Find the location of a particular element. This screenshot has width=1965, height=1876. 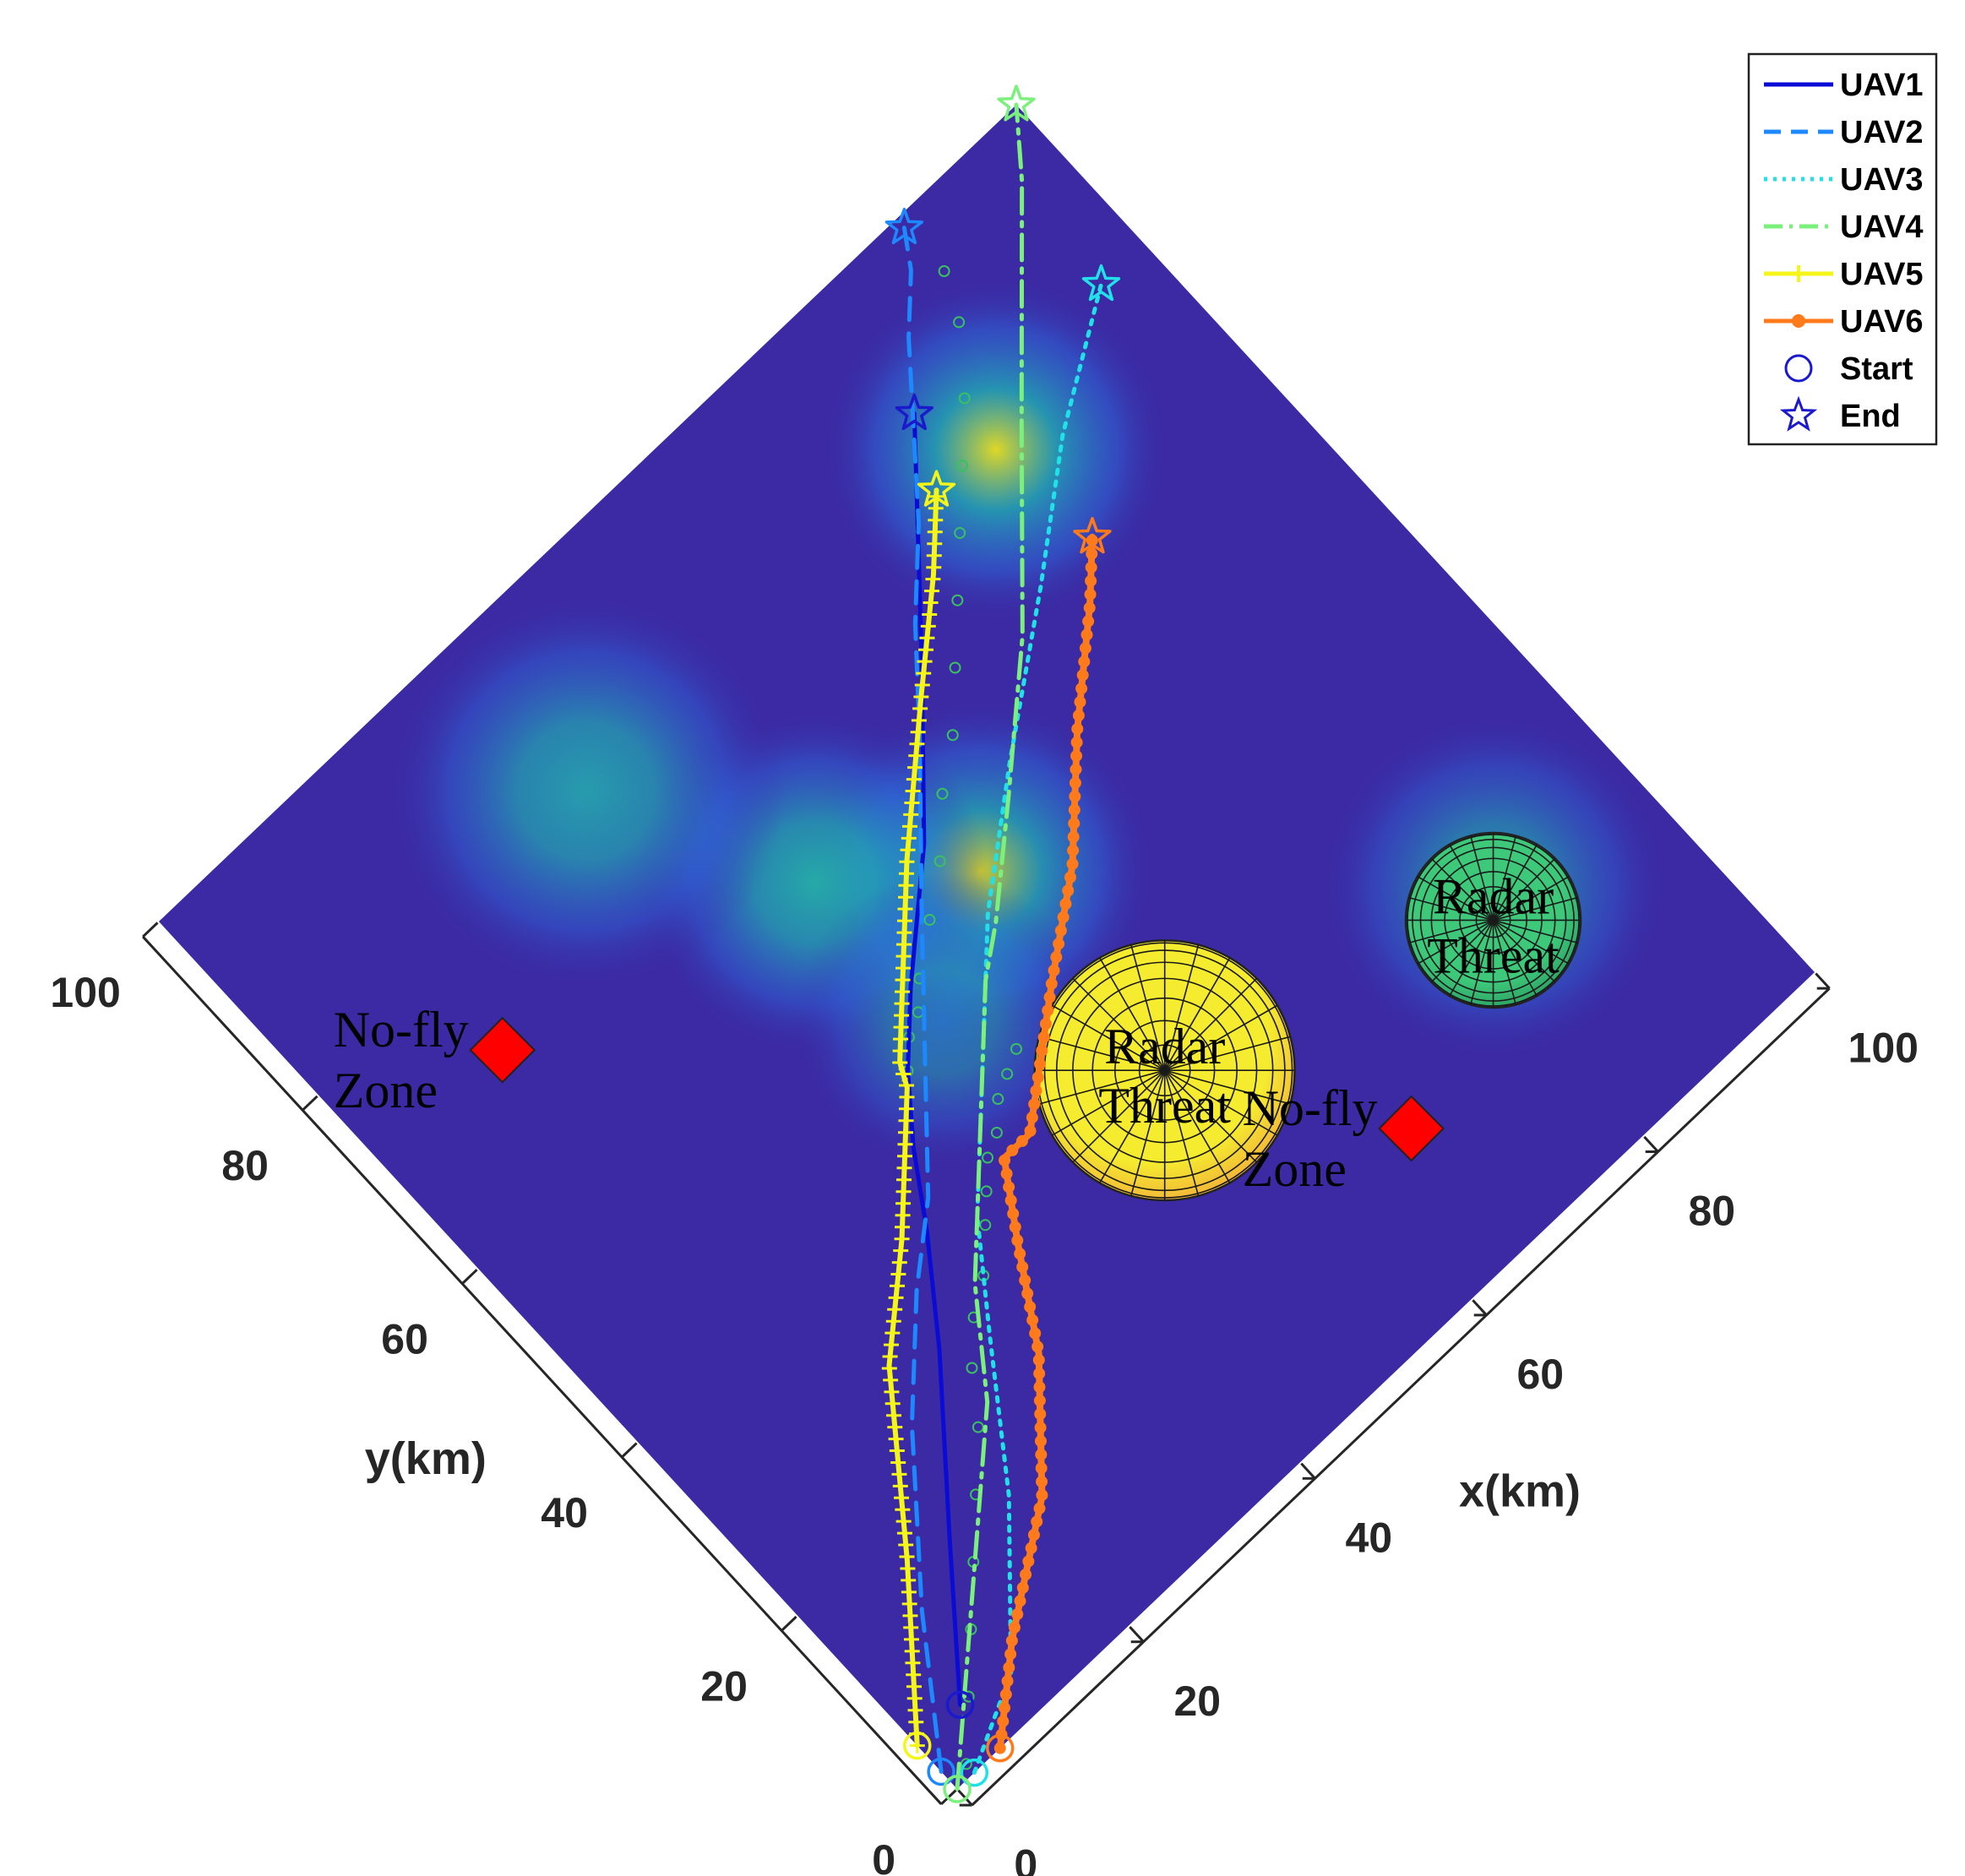

legend-item: UAV2 is located at coordinates (1844, 132).